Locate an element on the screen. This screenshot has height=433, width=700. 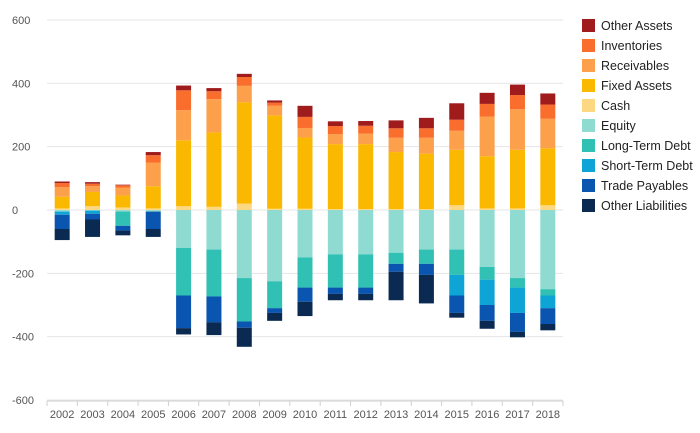
x-tick-label: 2009 is located at coordinates (274, 415).